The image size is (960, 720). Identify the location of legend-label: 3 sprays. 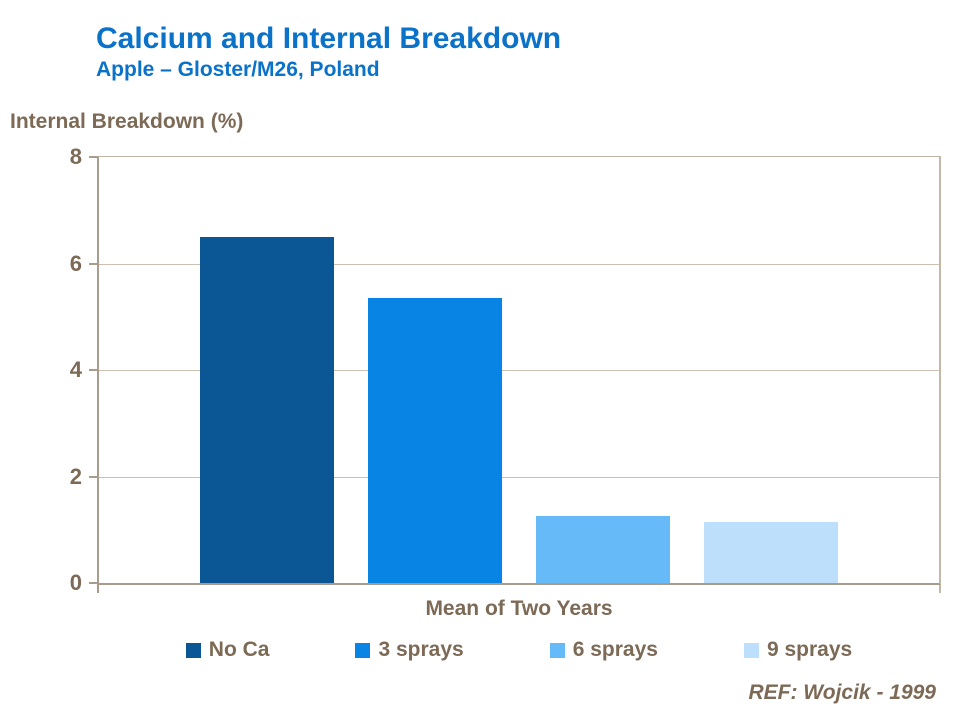
(421, 649).